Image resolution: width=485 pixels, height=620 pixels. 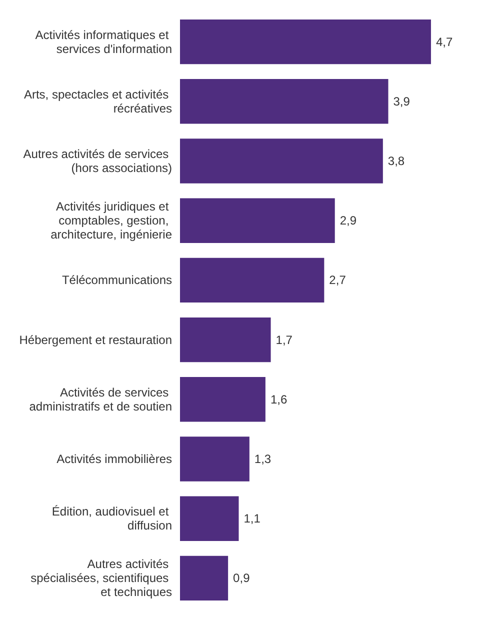 What do you see at coordinates (111, 221) in the screenshot?
I see `y-tick-label: Activités juridiques et comptables, gestion, architecture, ingénierie` at bounding box center [111, 221].